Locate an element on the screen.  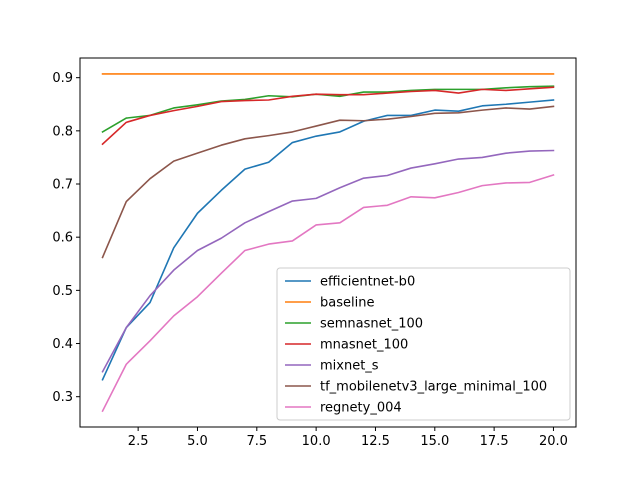
legend-entry-label: baseline is located at coordinates (347, 303).